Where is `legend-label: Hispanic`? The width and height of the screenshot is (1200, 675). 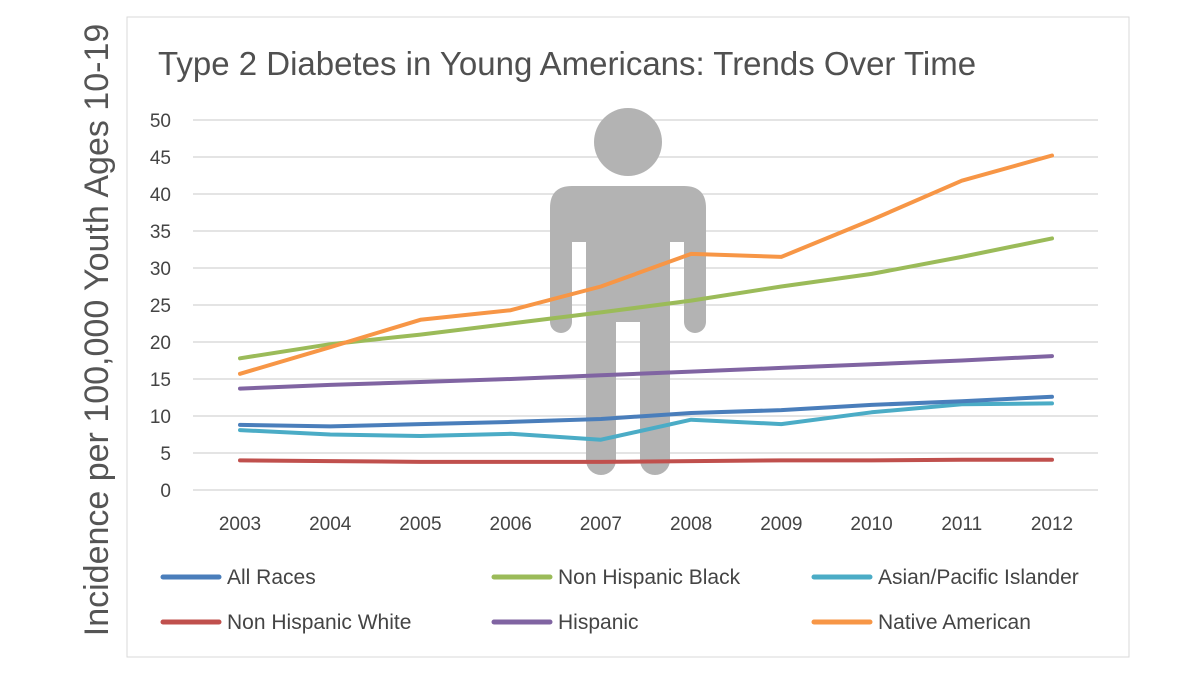 legend-label: Hispanic is located at coordinates (598, 622).